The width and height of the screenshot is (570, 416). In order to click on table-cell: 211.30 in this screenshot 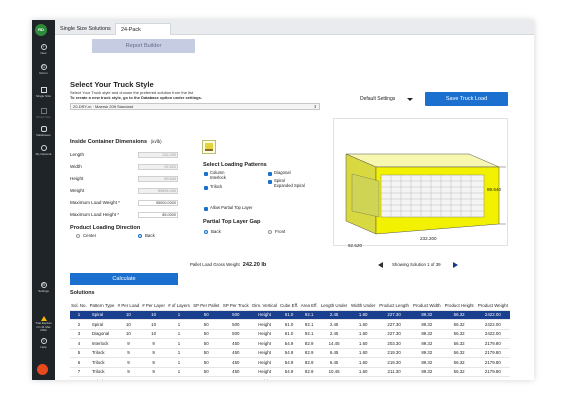, I will do `click(394, 378)`.